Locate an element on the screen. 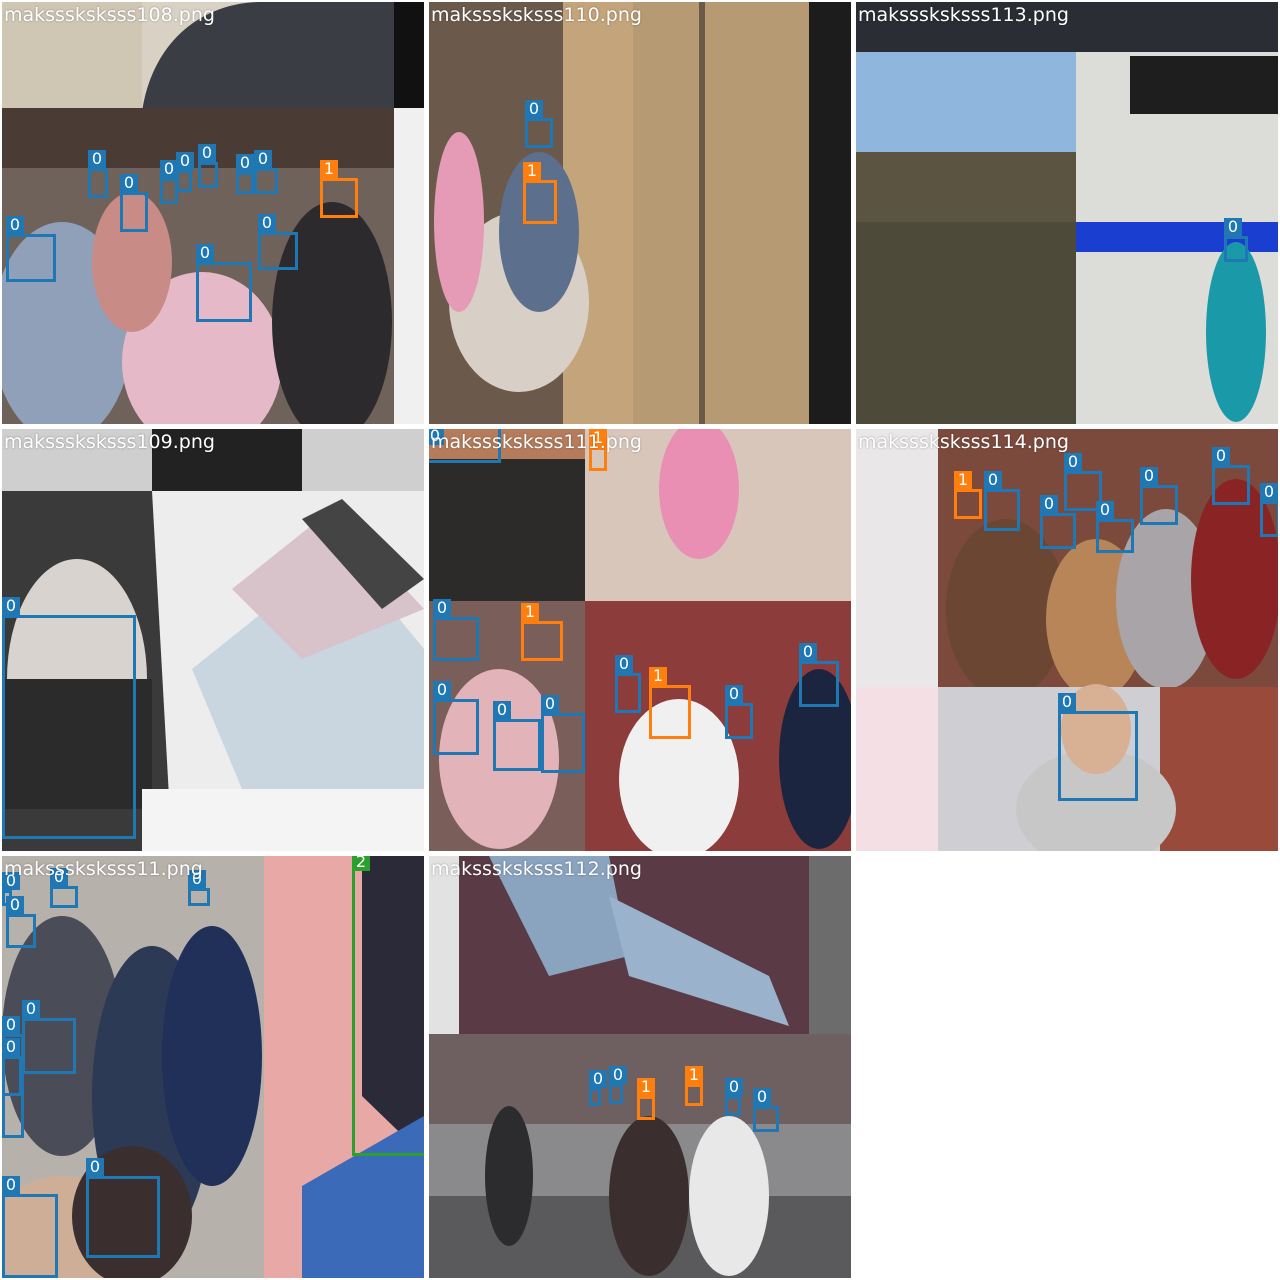 The width and height of the screenshot is (1280, 1280). box-label: 2 is located at coordinates (361, 863).